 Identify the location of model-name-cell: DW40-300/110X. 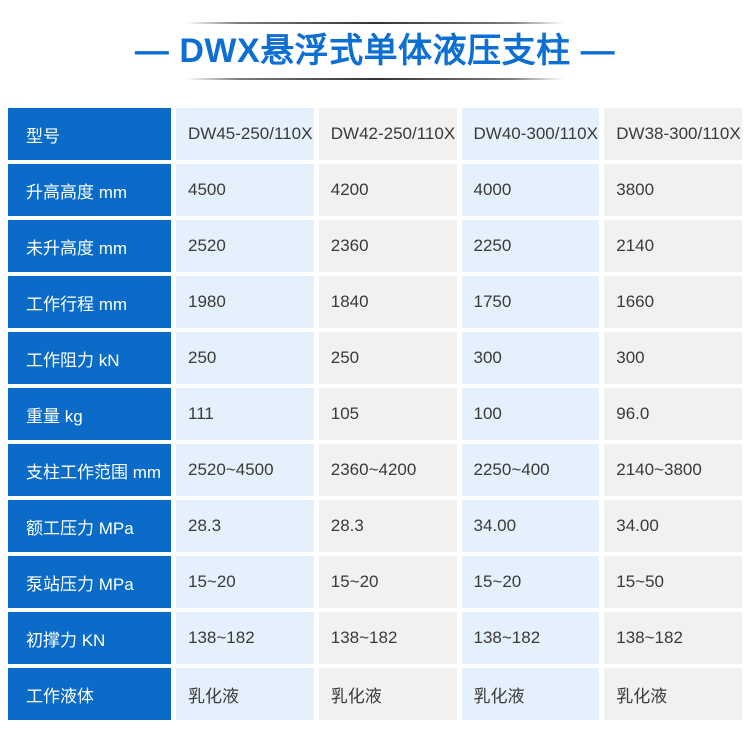
(530, 134).